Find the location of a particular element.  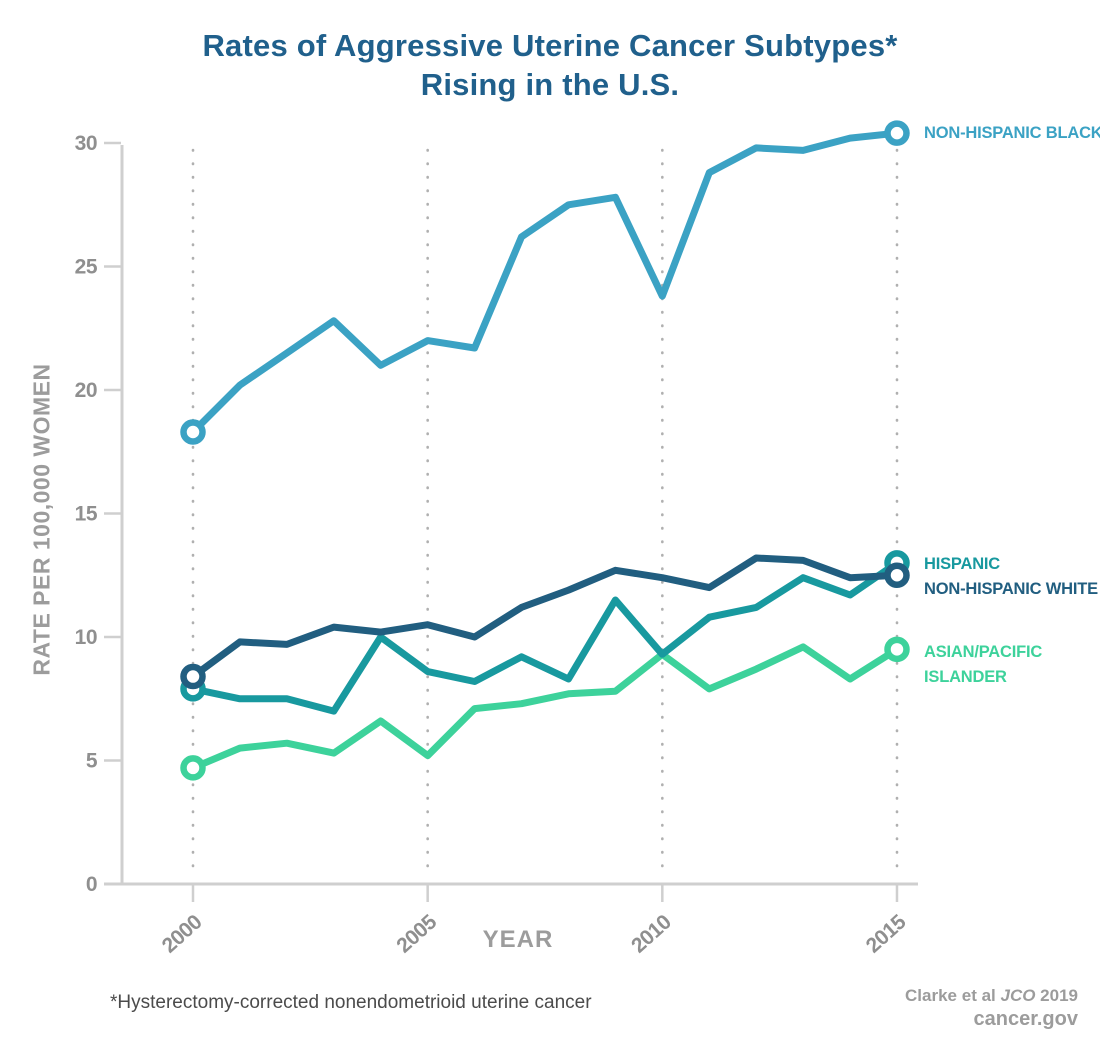

y-tick-label-20: 20 is located at coordinates (86, 390).